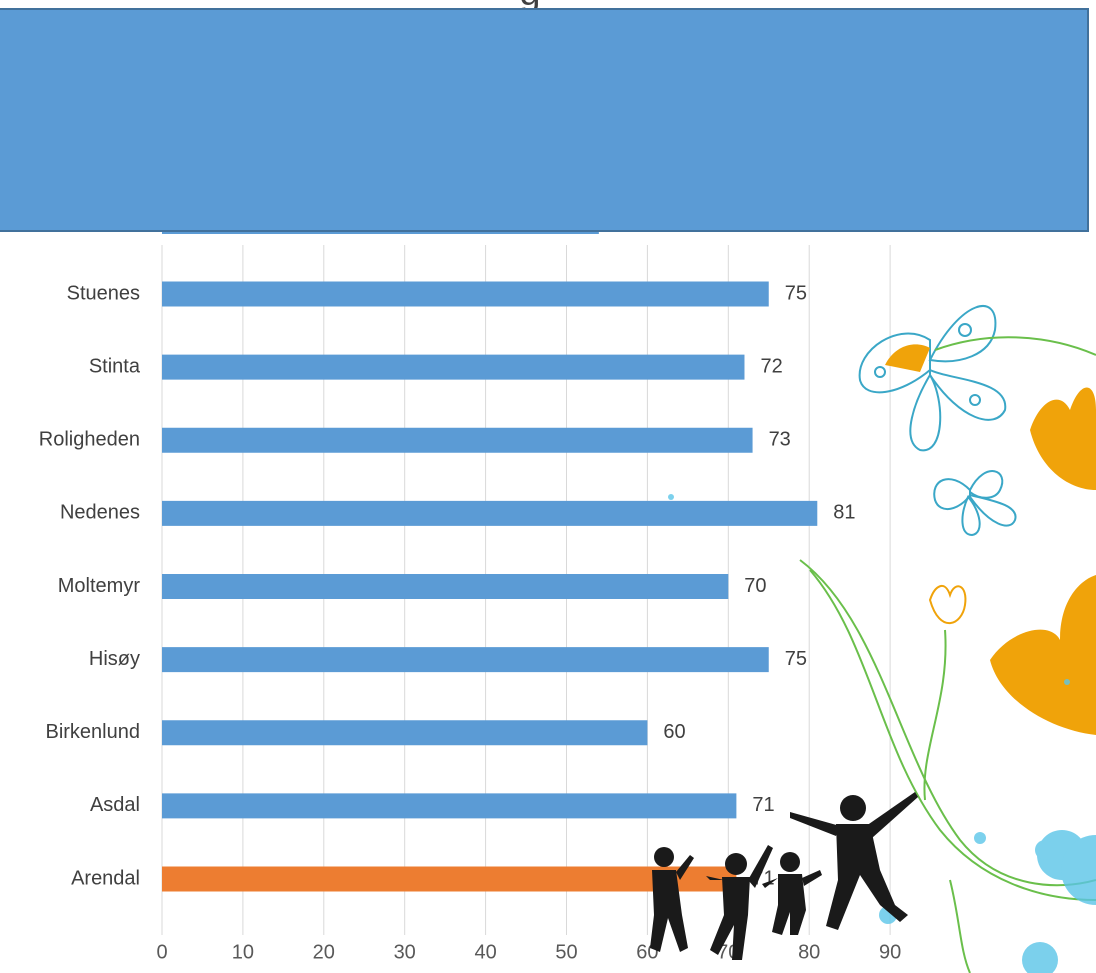  What do you see at coordinates (161, 952) in the screenshot?
I see `x-tick-0: 0` at bounding box center [161, 952].